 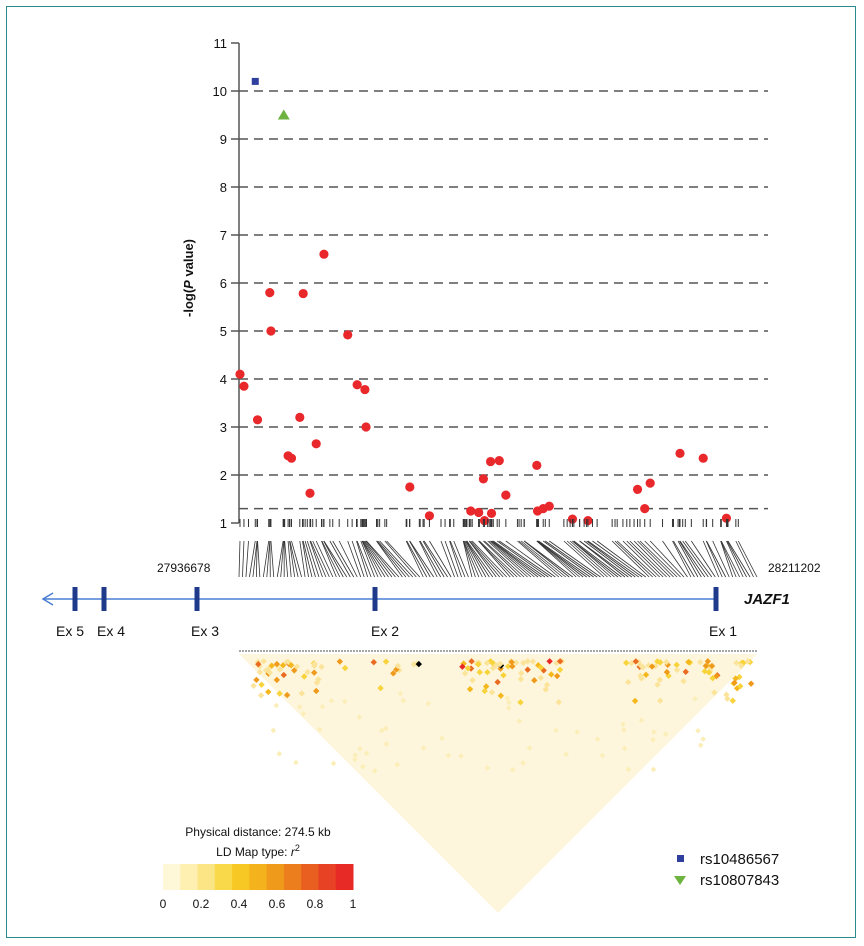 What do you see at coordinates (389, 613) in the screenshot?
I see `gene-track: Ex 5 Ex 4 Ex 3 Ex 2 Ex 1` at bounding box center [389, 613].